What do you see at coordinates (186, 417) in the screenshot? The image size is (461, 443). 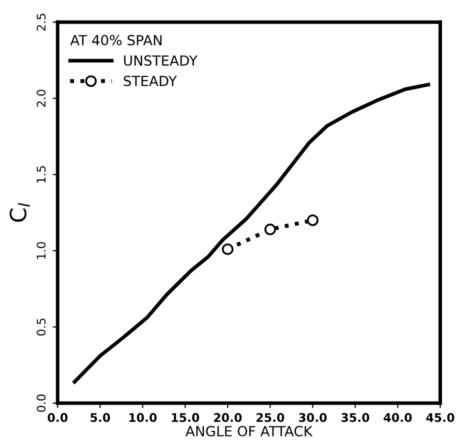 I see `x-tick-label: 15.0` at bounding box center [186, 417].